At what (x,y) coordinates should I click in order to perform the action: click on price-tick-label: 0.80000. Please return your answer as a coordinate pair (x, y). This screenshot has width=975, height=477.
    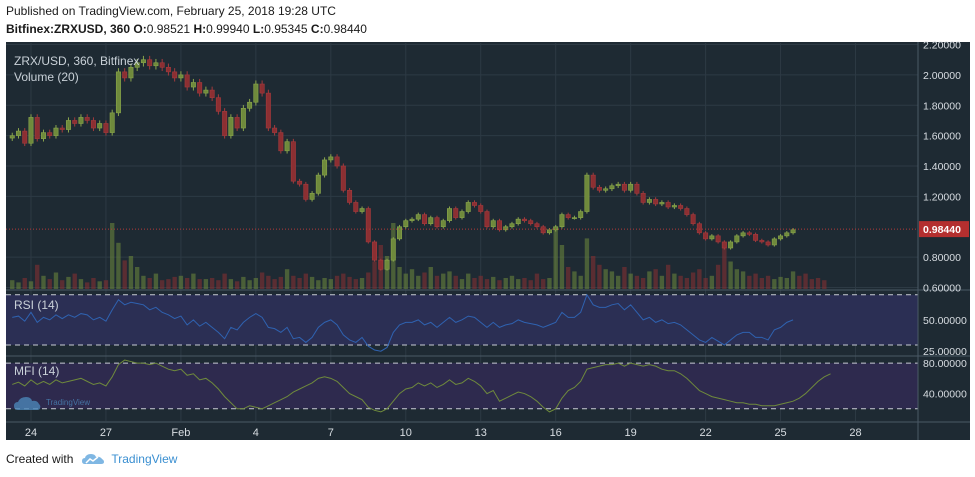
    Looking at the image, I should click on (942, 258).